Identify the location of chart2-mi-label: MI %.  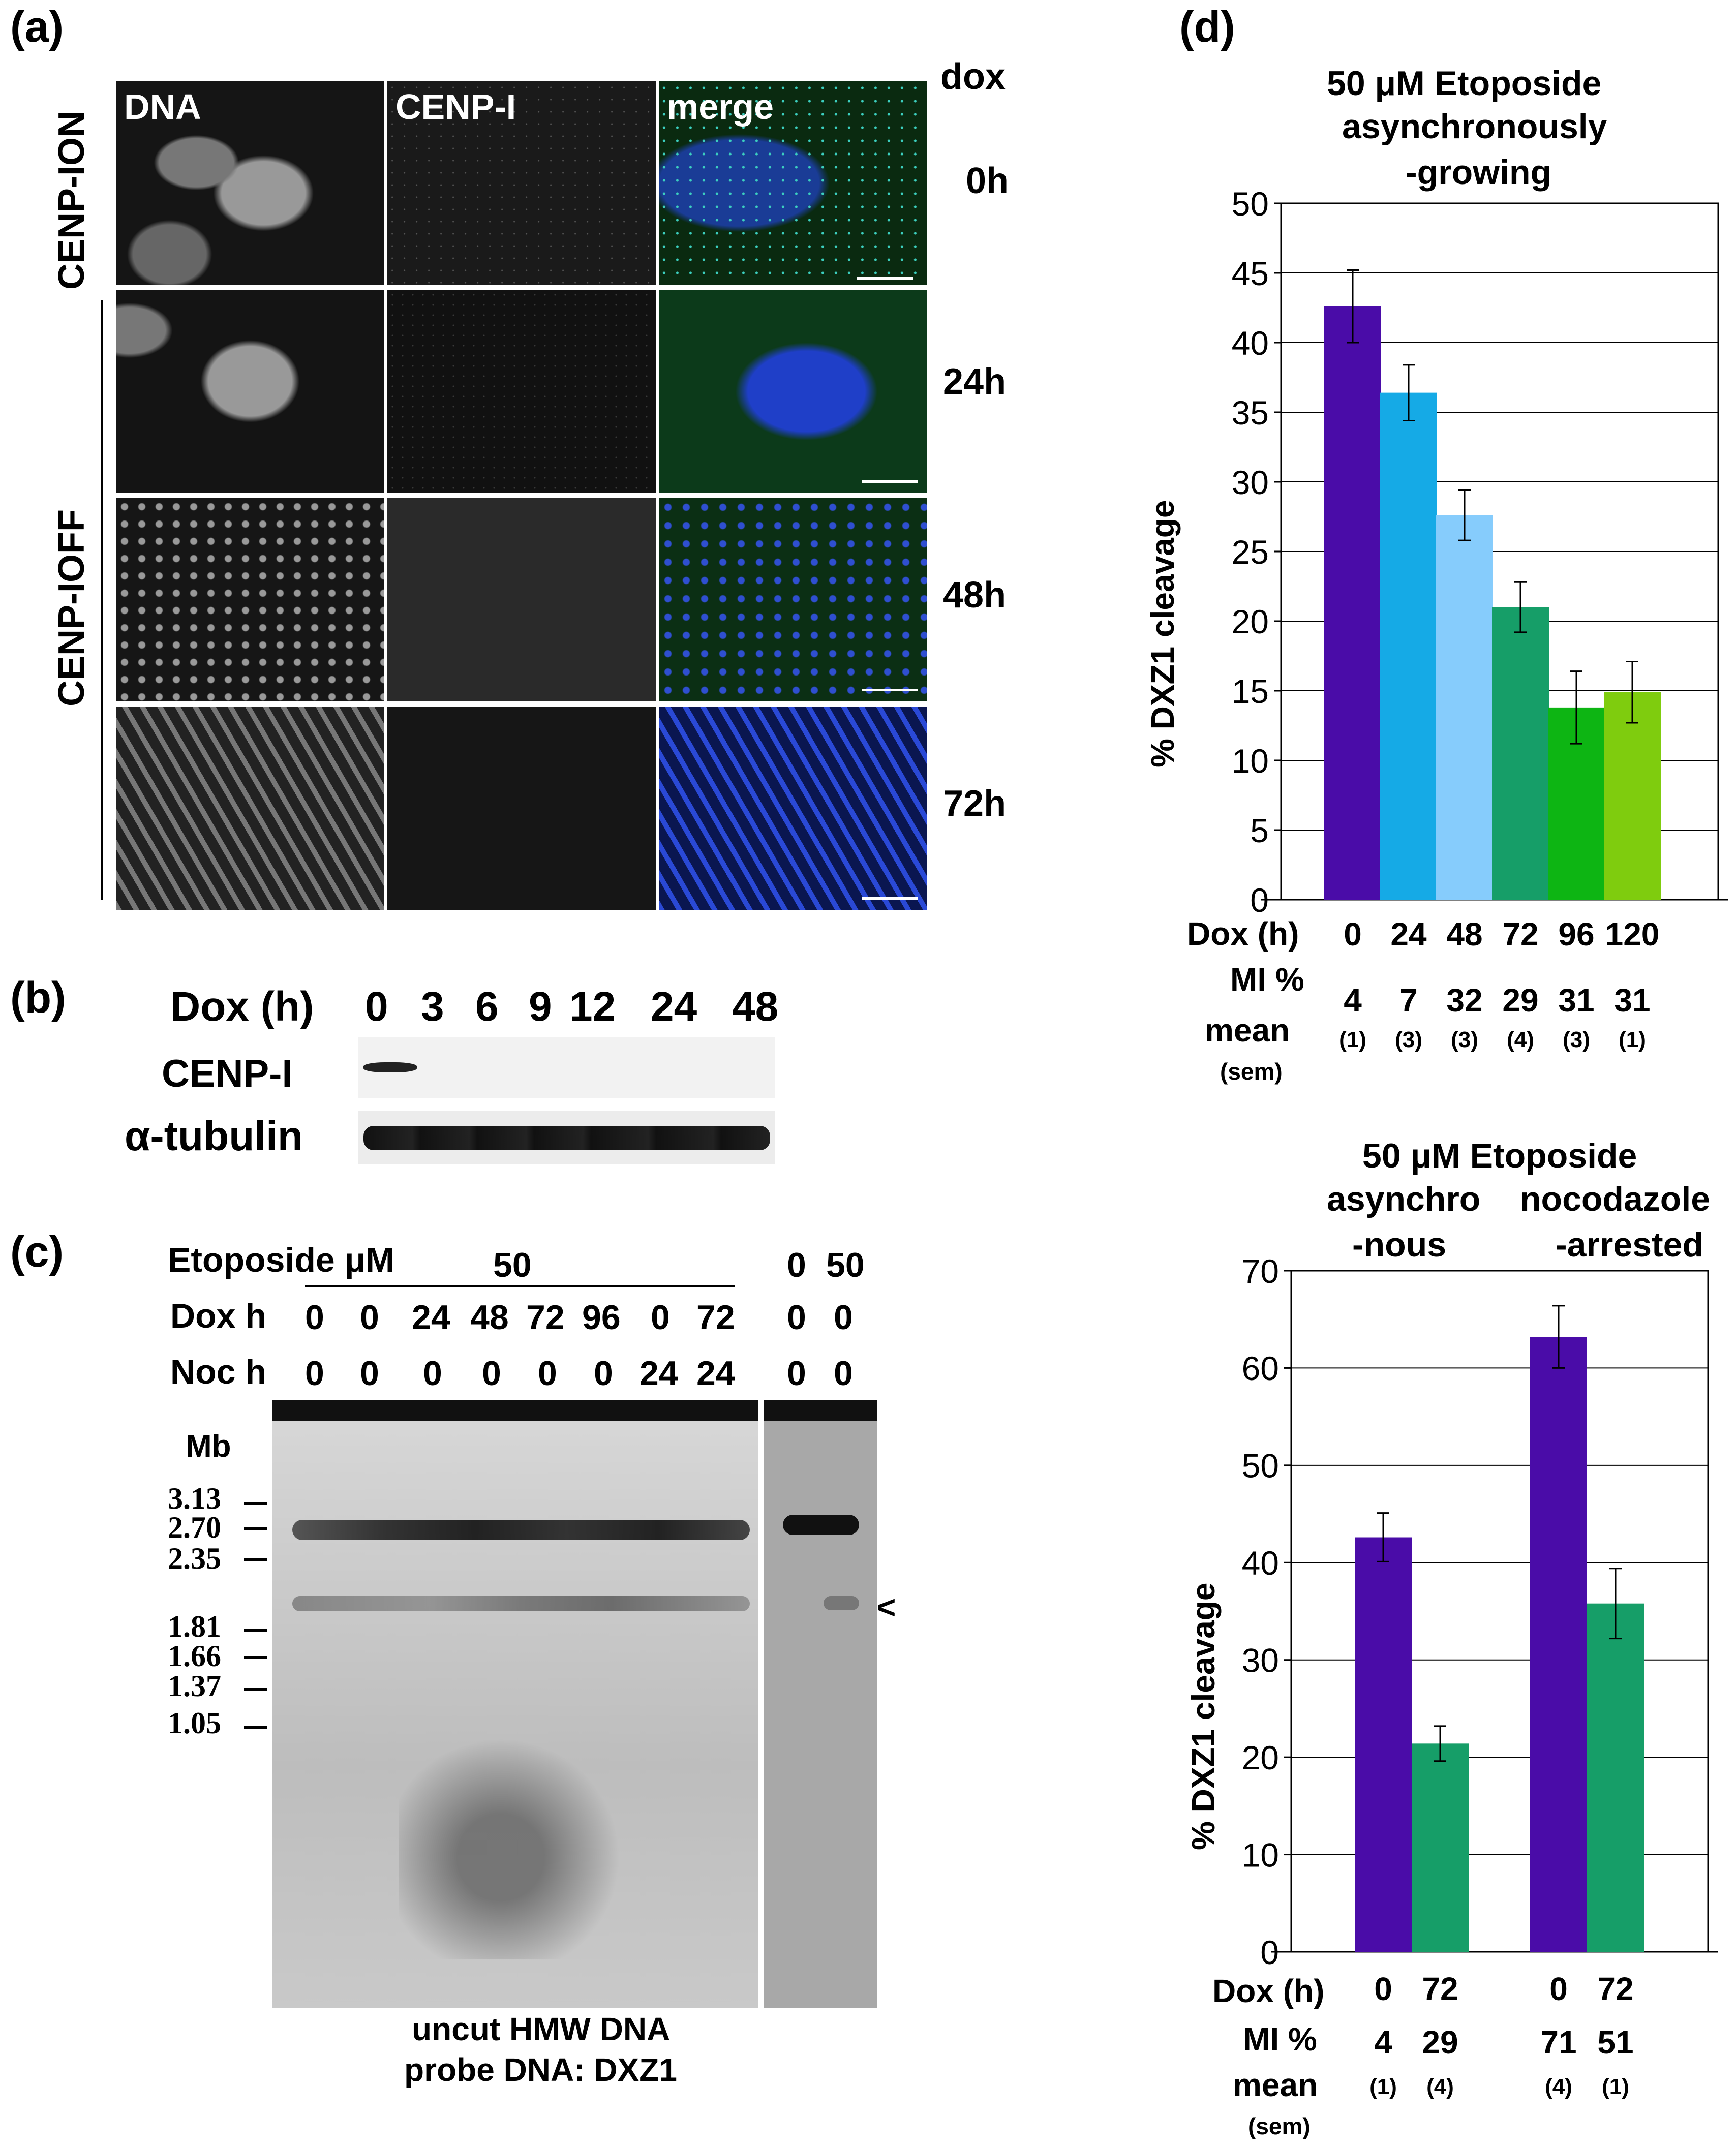
(1280, 2039).